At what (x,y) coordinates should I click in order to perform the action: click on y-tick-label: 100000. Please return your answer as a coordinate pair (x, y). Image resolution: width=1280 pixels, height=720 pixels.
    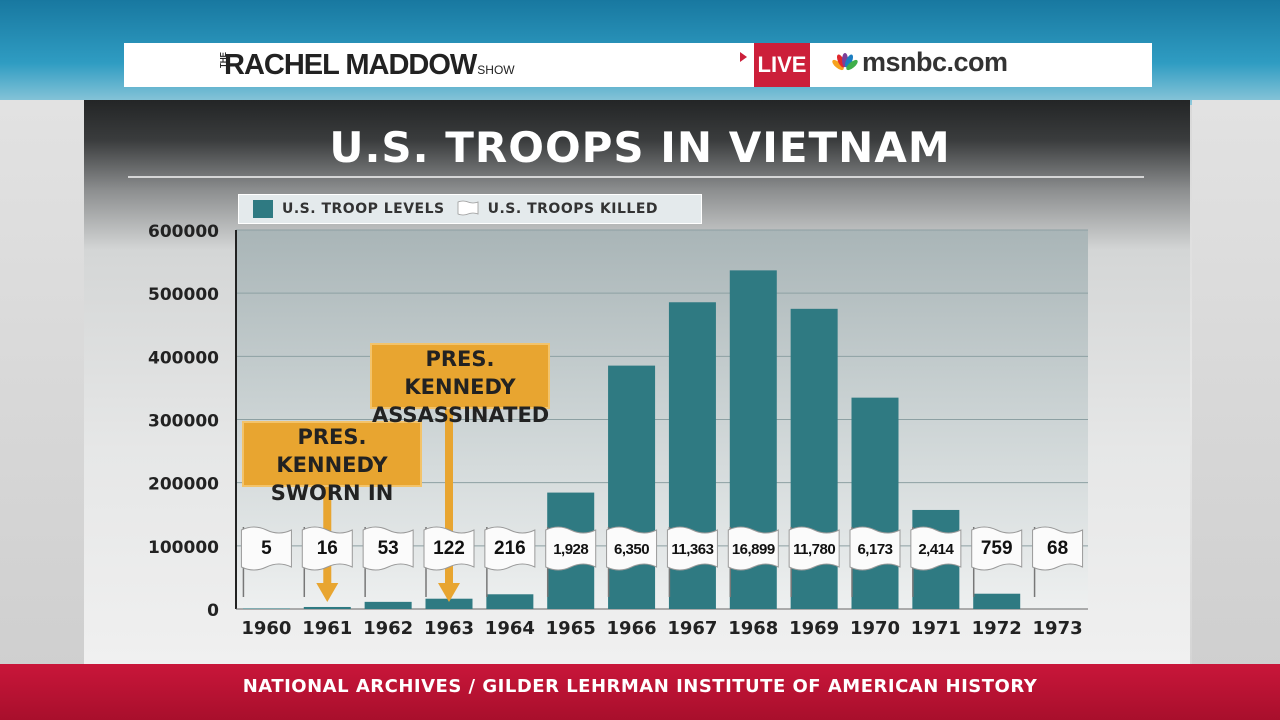
    Looking at the image, I should click on (183, 548).